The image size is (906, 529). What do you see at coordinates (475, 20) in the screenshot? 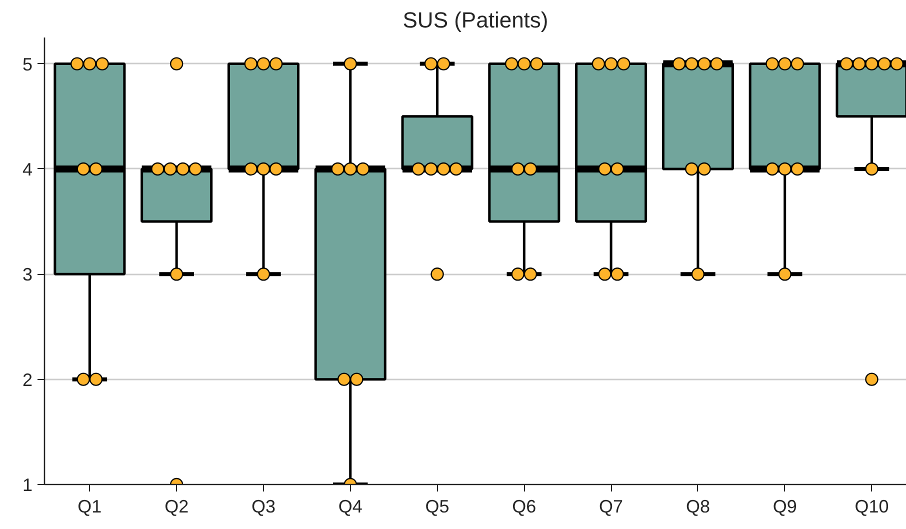
I see `chart-title: SUS (Patients)` at bounding box center [475, 20].